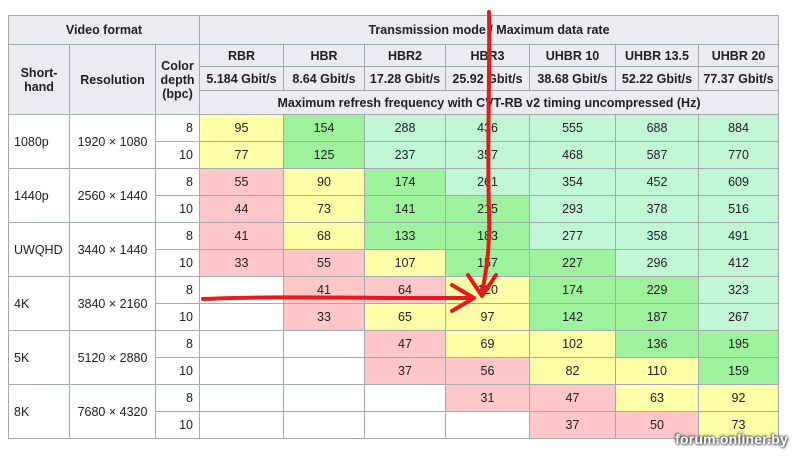 The image size is (800, 459). Describe the element at coordinates (572, 155) in the screenshot. I see `refresh-rate-cell: 468` at that location.